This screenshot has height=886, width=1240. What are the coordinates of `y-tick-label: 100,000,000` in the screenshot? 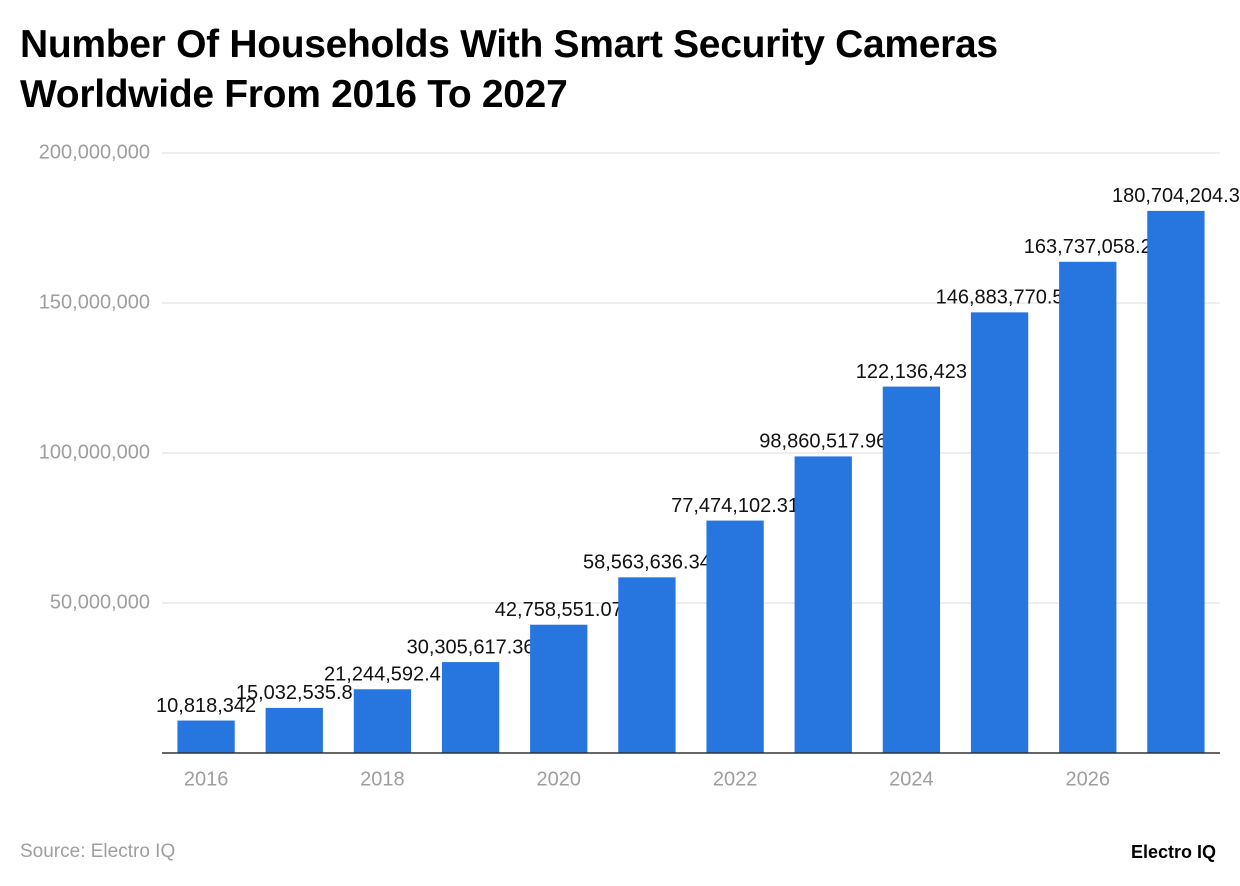 It's located at (94, 452).